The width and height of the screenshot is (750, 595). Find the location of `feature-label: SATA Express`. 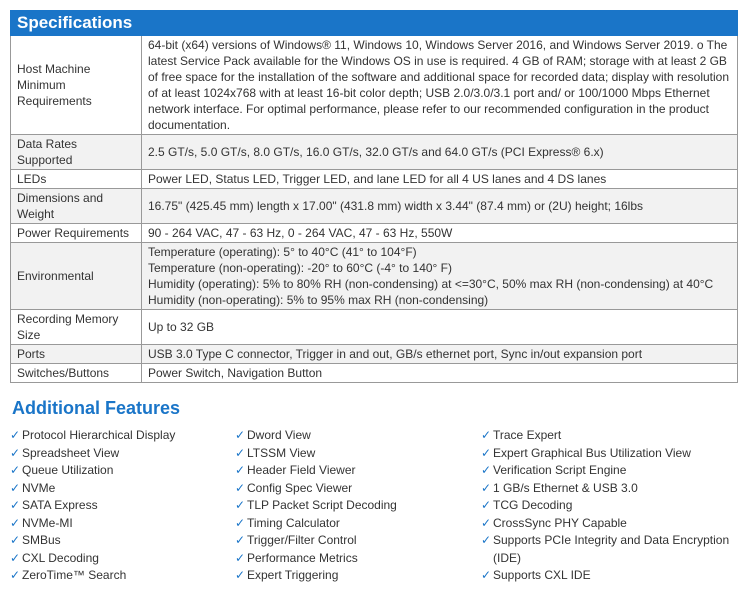

feature-label: SATA Express is located at coordinates (60, 505).